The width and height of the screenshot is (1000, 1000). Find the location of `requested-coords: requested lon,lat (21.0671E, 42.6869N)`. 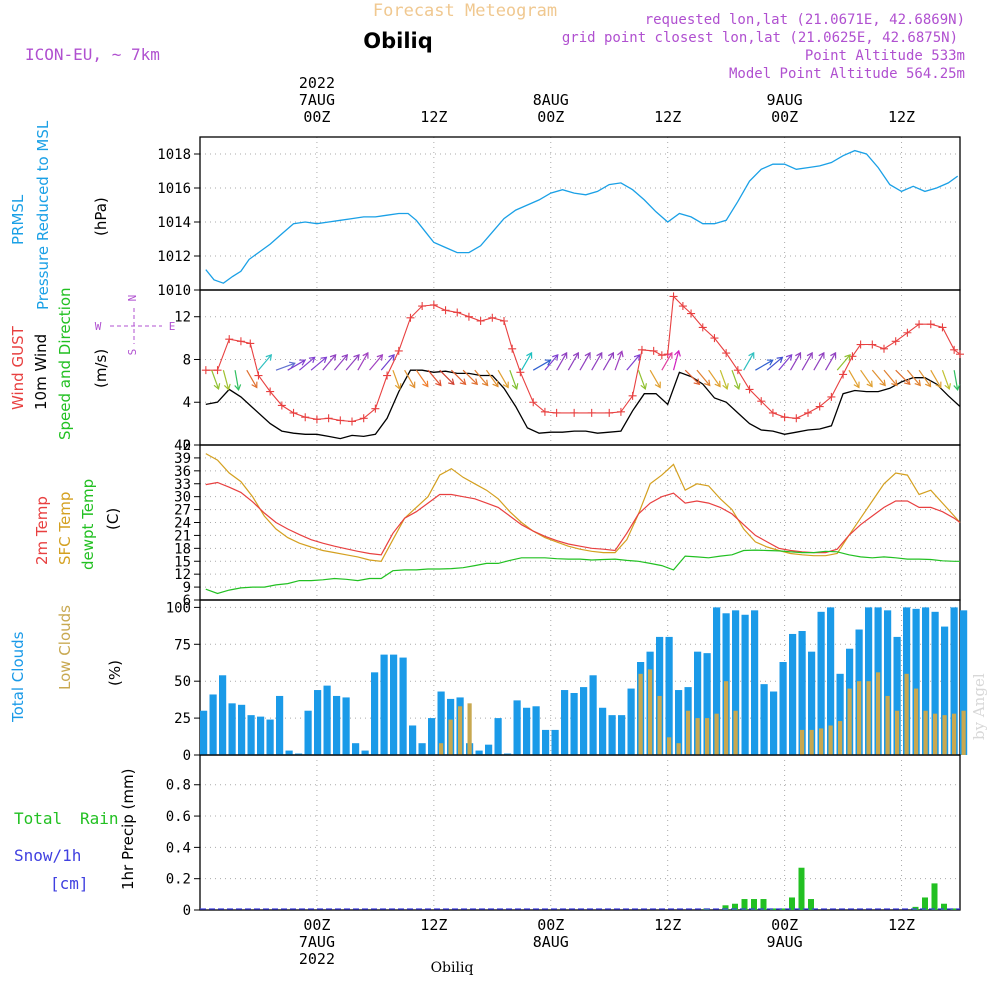

requested-coords: requested lon,lat (21.0671E, 42.6869N) is located at coordinates (805, 20).